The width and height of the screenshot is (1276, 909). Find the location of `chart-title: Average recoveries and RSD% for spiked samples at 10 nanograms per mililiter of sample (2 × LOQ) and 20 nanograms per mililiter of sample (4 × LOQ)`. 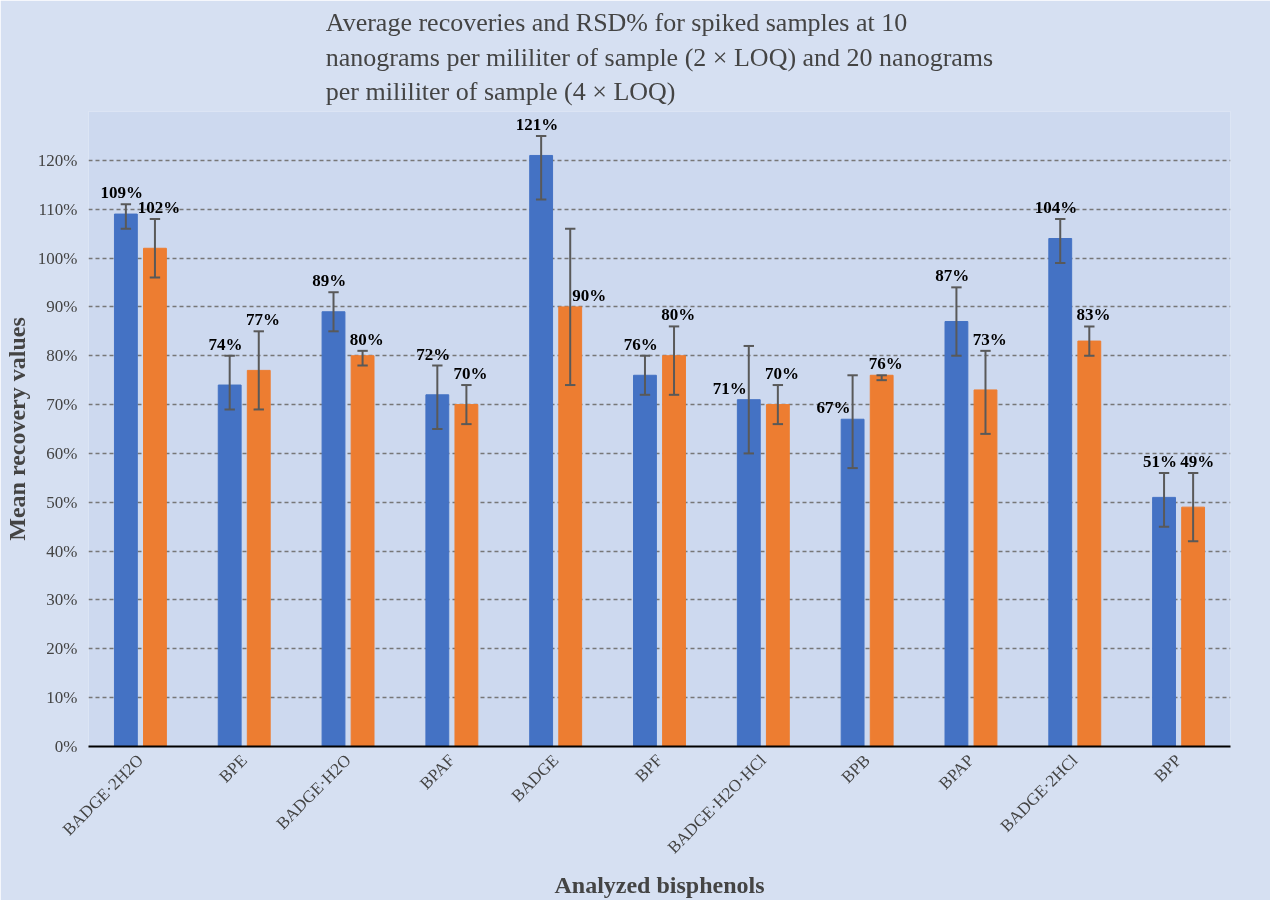

chart-title: Average recoveries and RSD% for spiked samples at 10 nanograms per mililiter of sample (2 × LOQ) and 20 nanograms per mililiter of sample (4 × LOQ) is located at coordinates (659, 57).